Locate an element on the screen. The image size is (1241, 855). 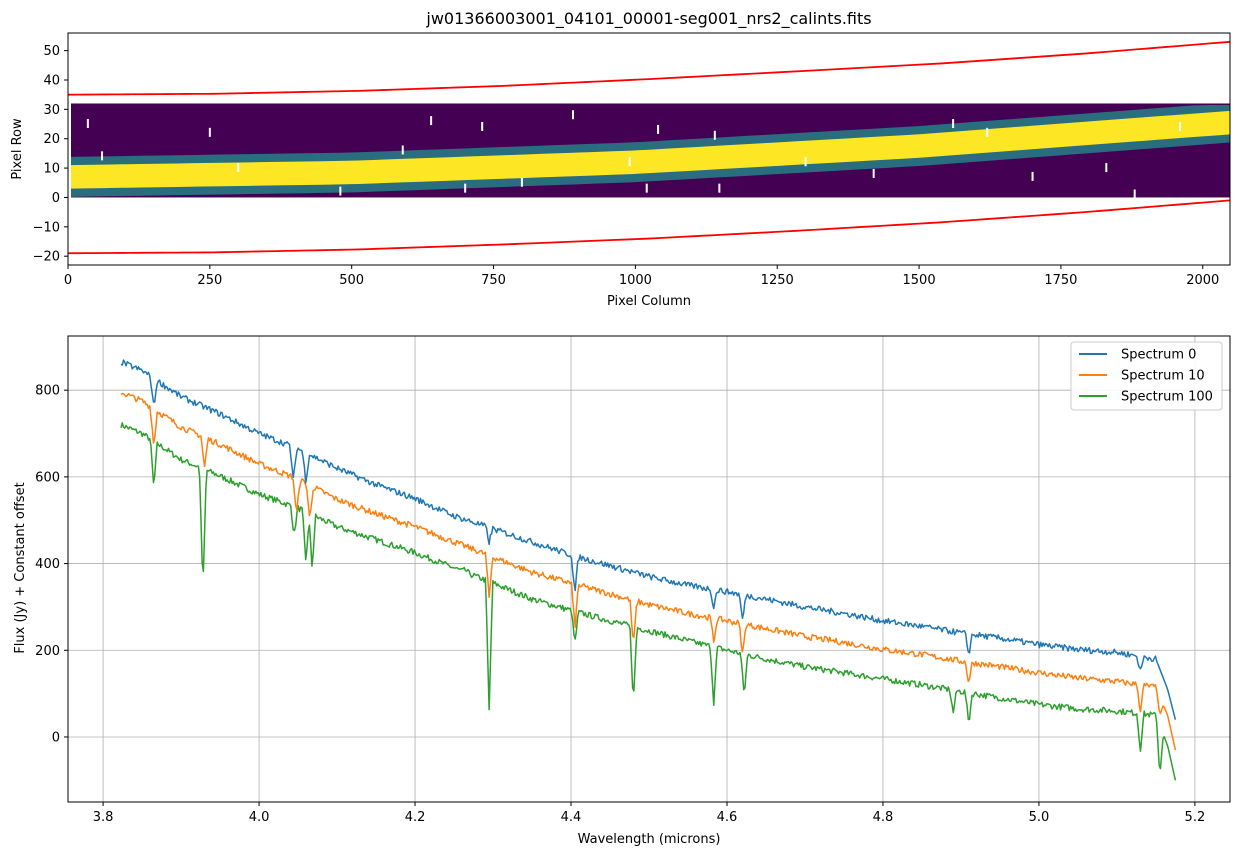
image-y-tick-label: 20 is located at coordinates (51, 139).